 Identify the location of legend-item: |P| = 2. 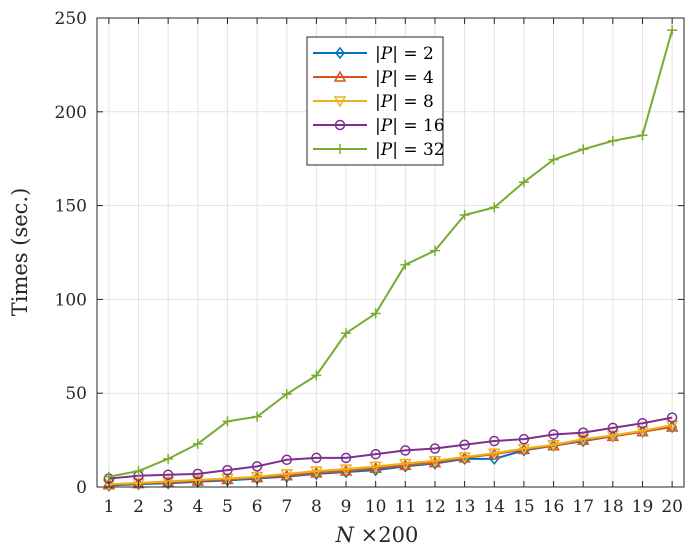
(373, 54).